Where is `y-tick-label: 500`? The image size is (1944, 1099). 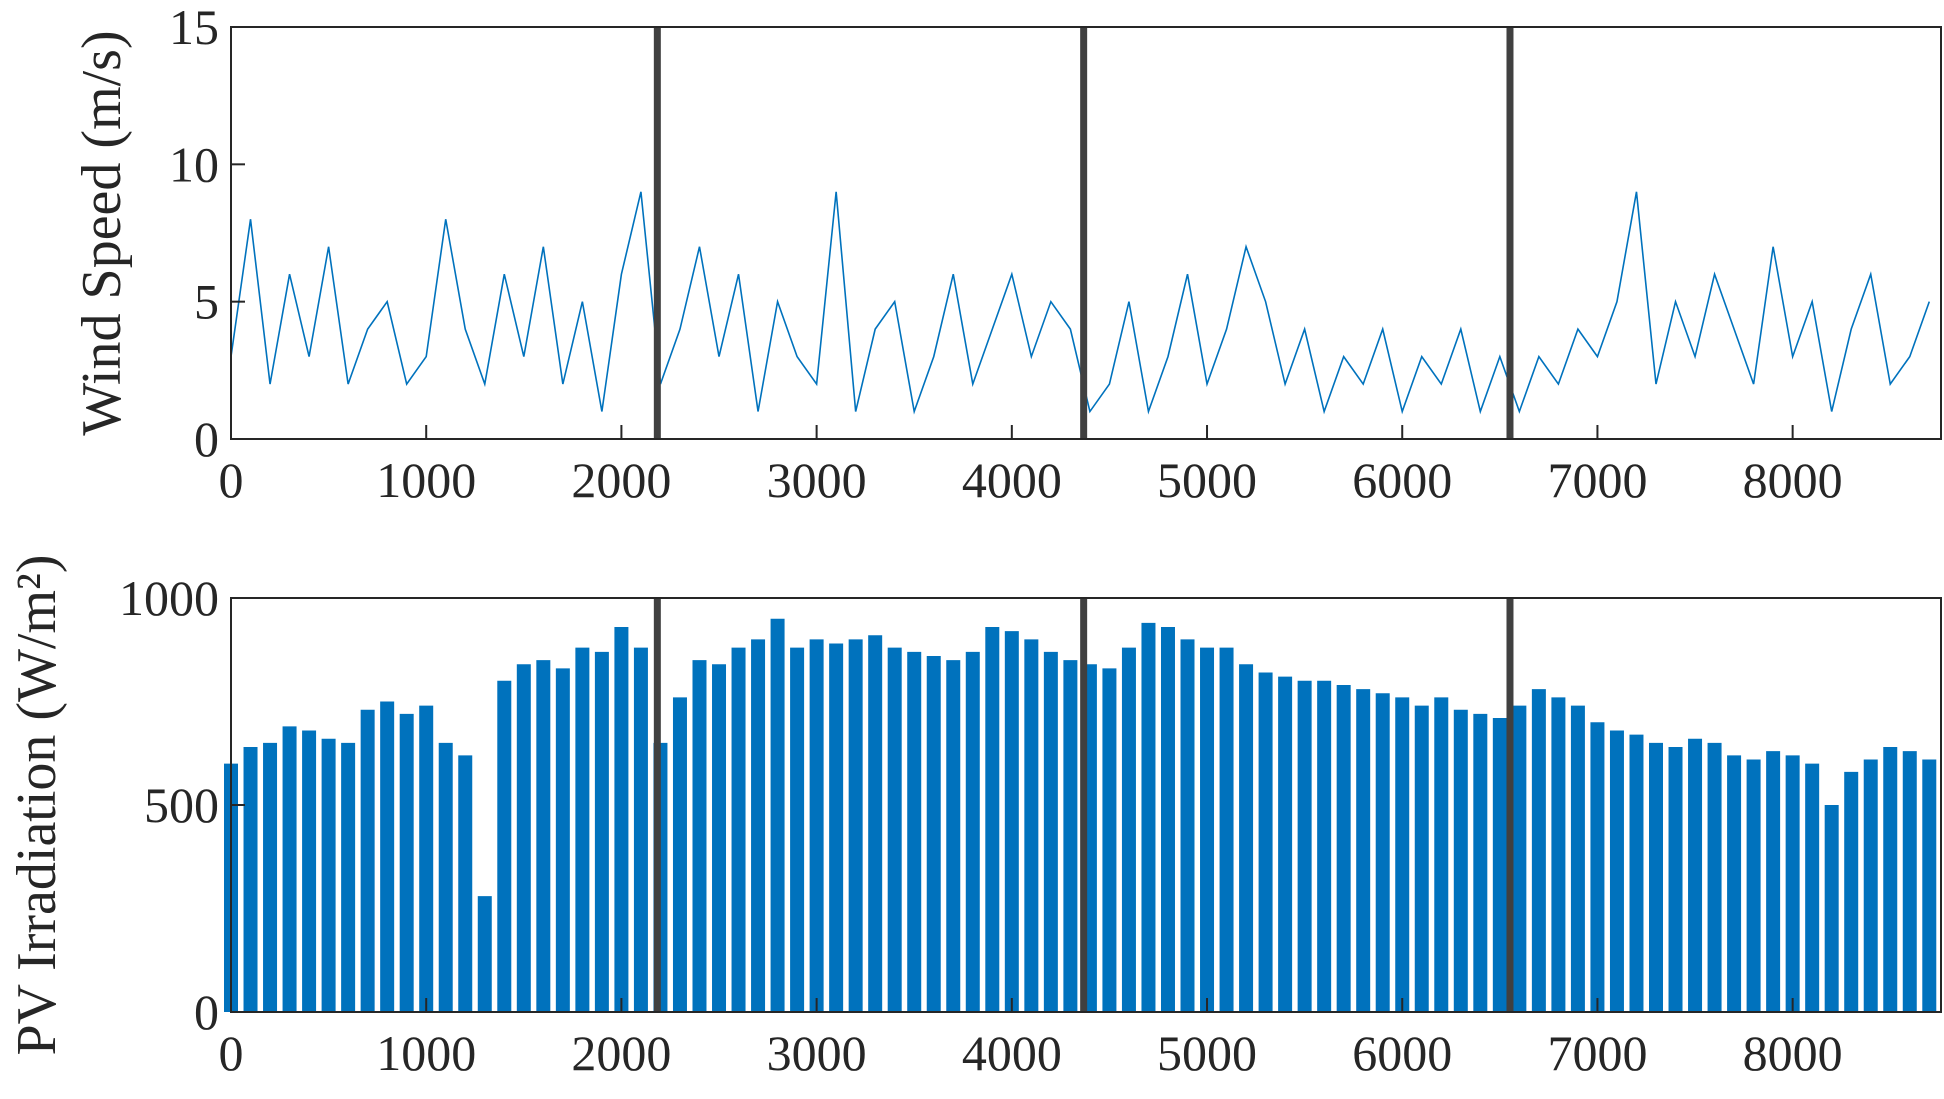 y-tick-label: 500 is located at coordinates (181, 805).